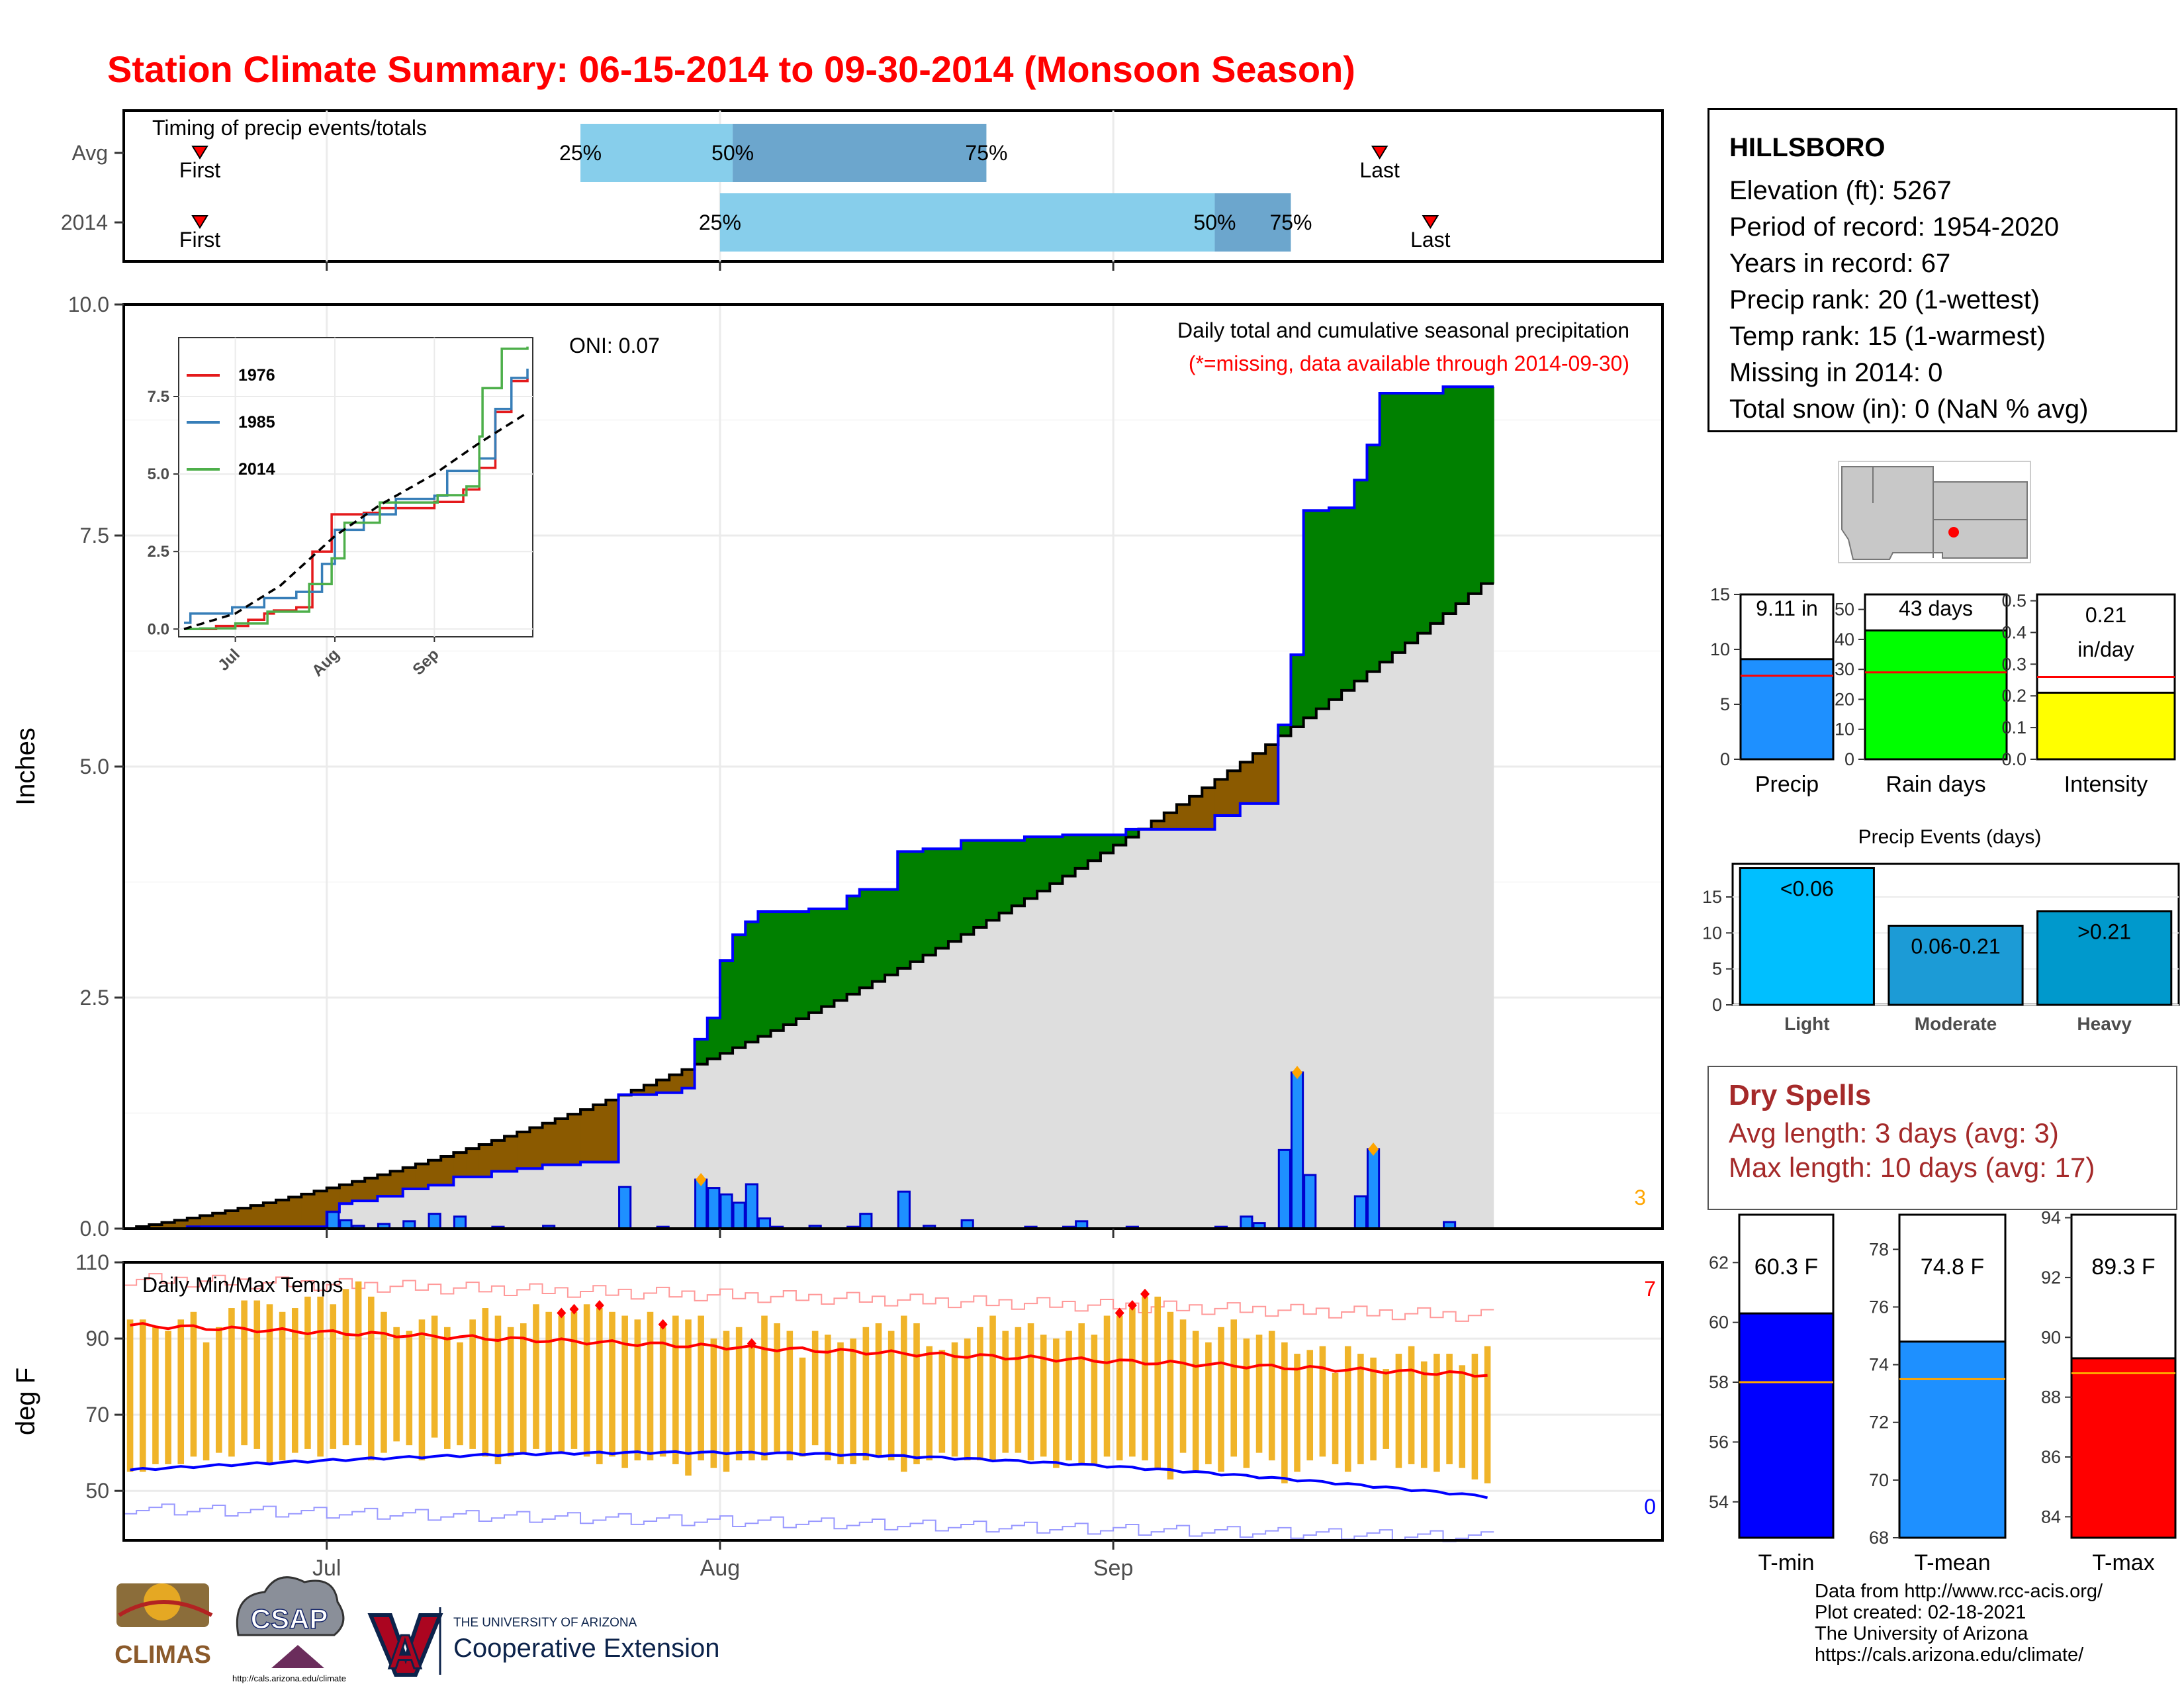 The height and width of the screenshot is (1688, 2184). What do you see at coordinates (84, 222) in the screenshot?
I see `timing-row-label: 2014` at bounding box center [84, 222].